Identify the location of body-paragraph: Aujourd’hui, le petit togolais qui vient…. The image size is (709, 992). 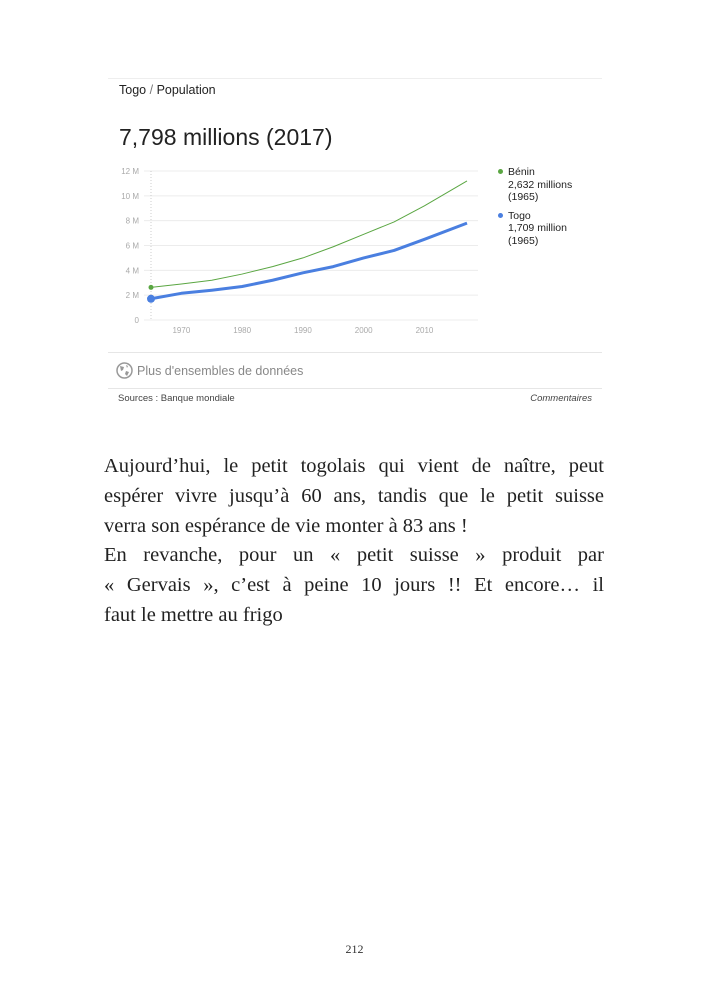
(354, 541).